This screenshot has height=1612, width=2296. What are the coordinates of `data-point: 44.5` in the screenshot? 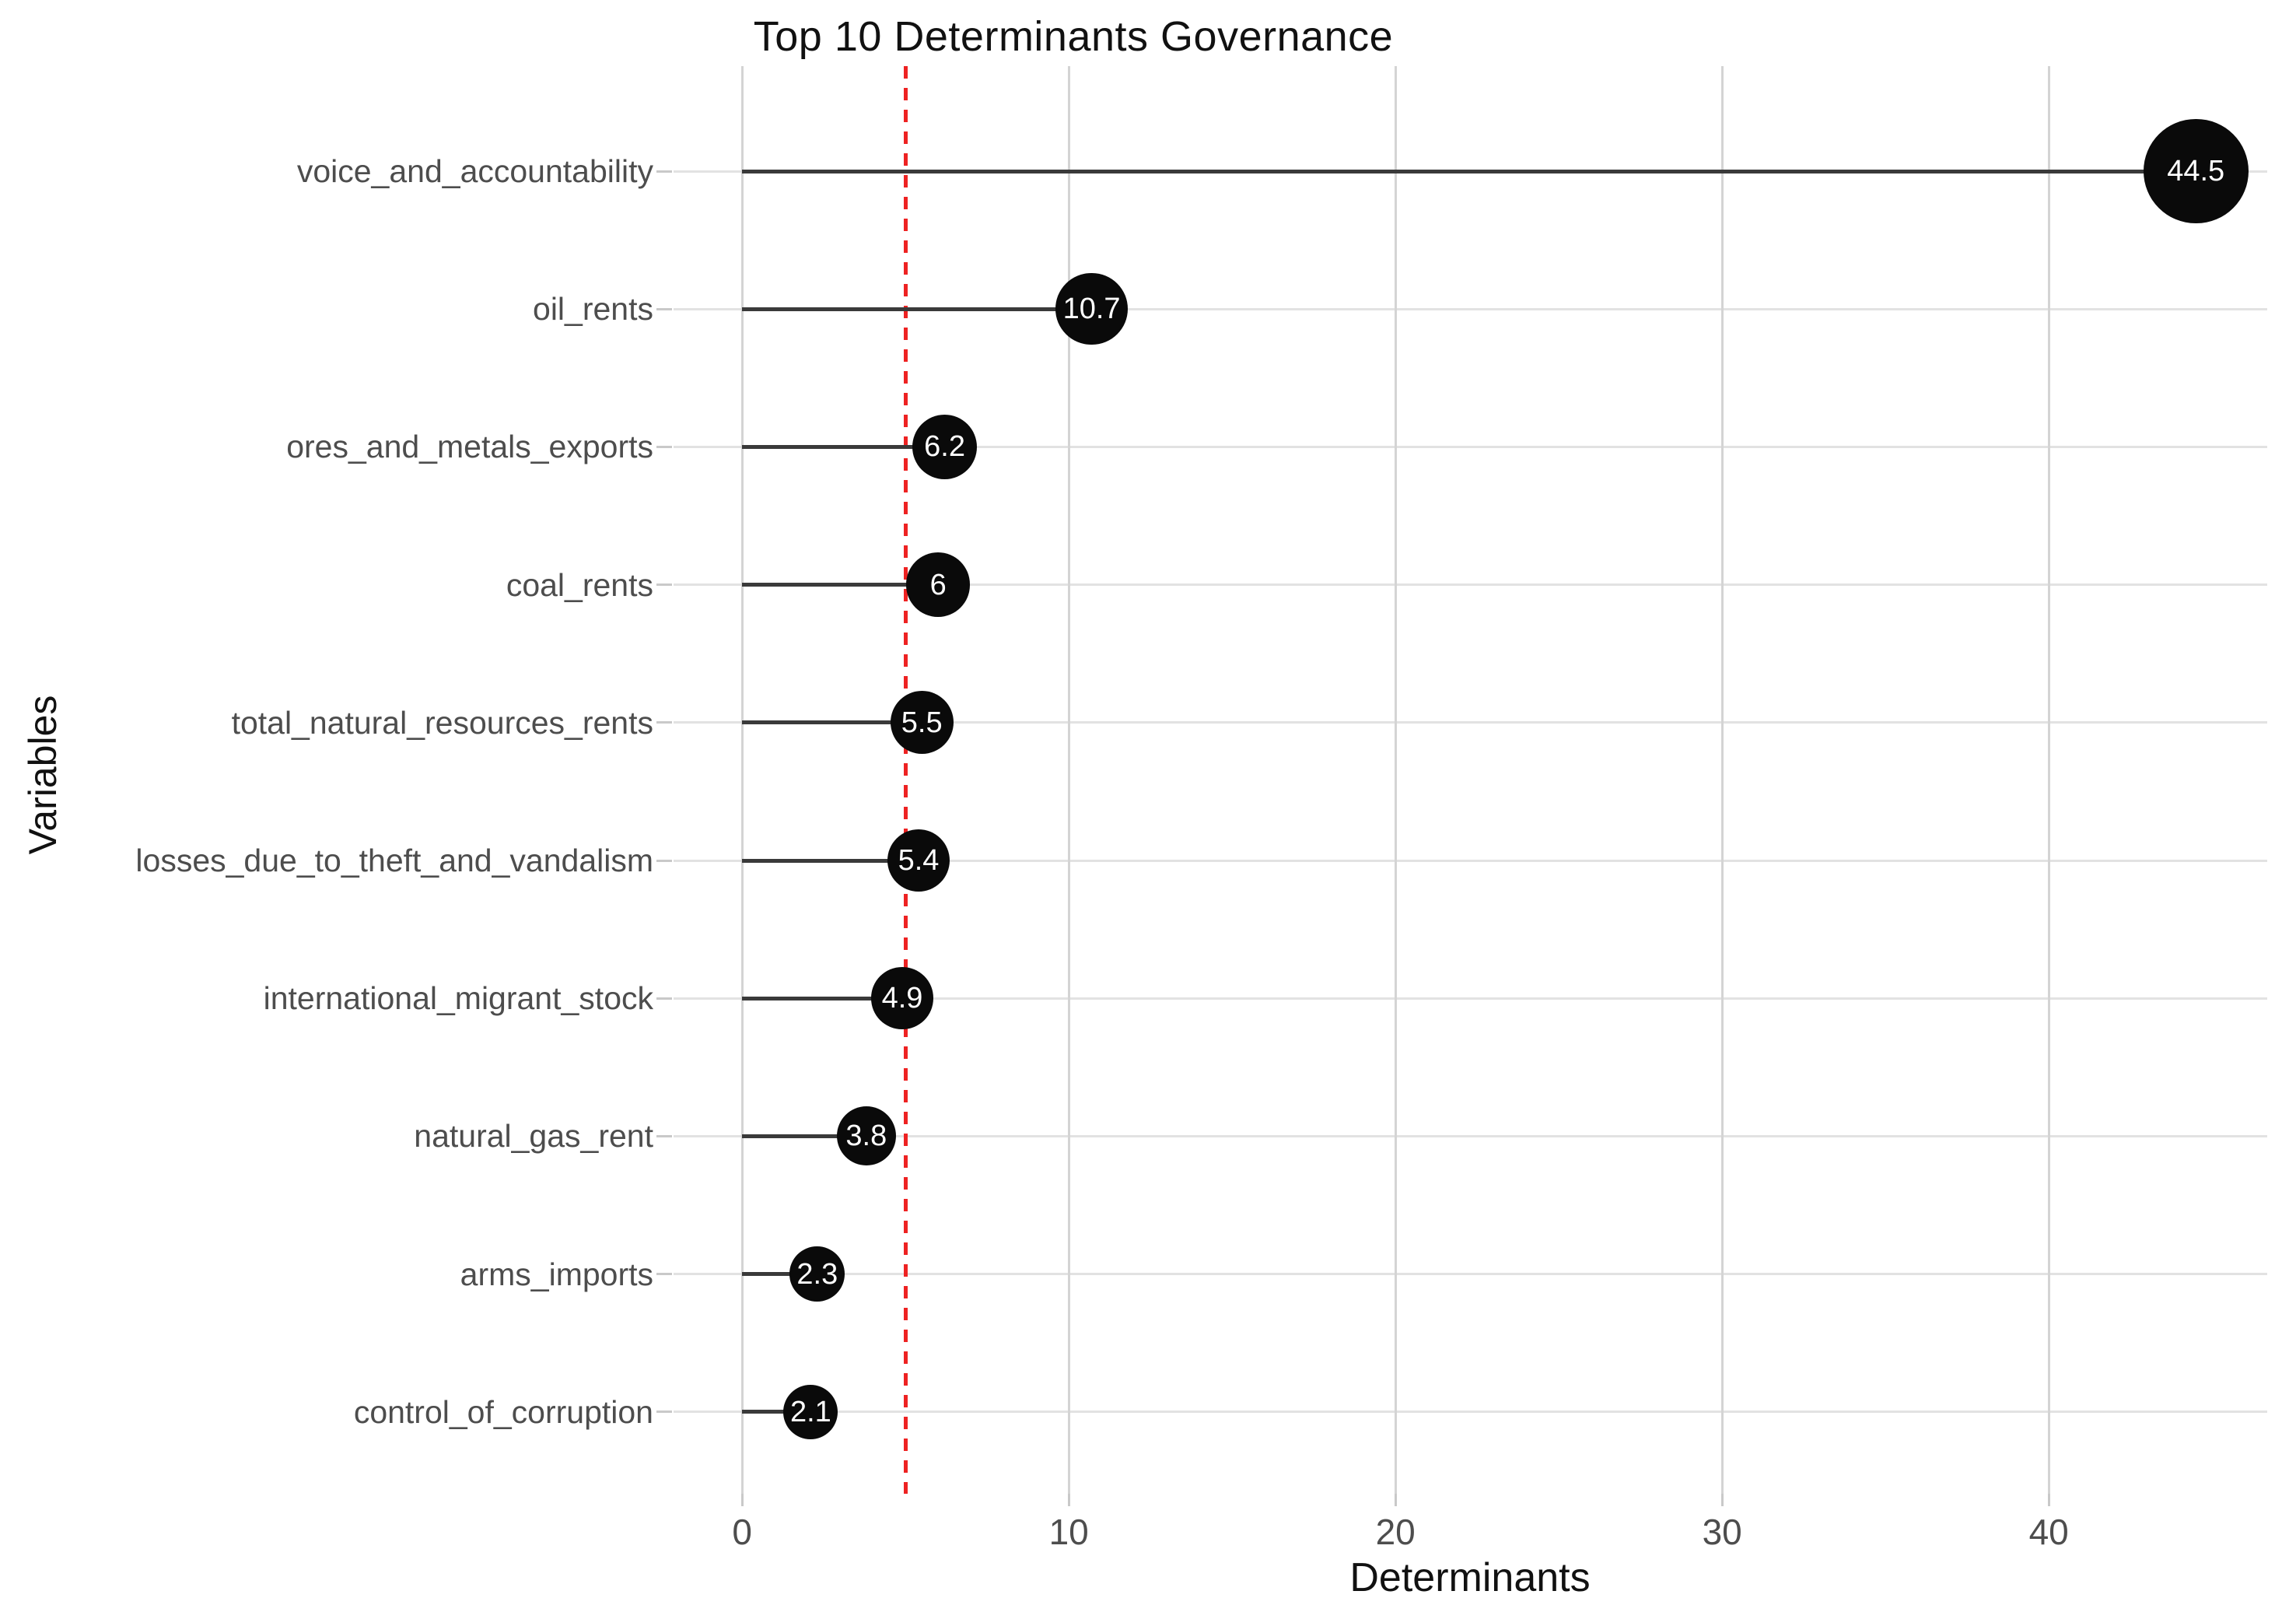 It's located at (2196, 171).